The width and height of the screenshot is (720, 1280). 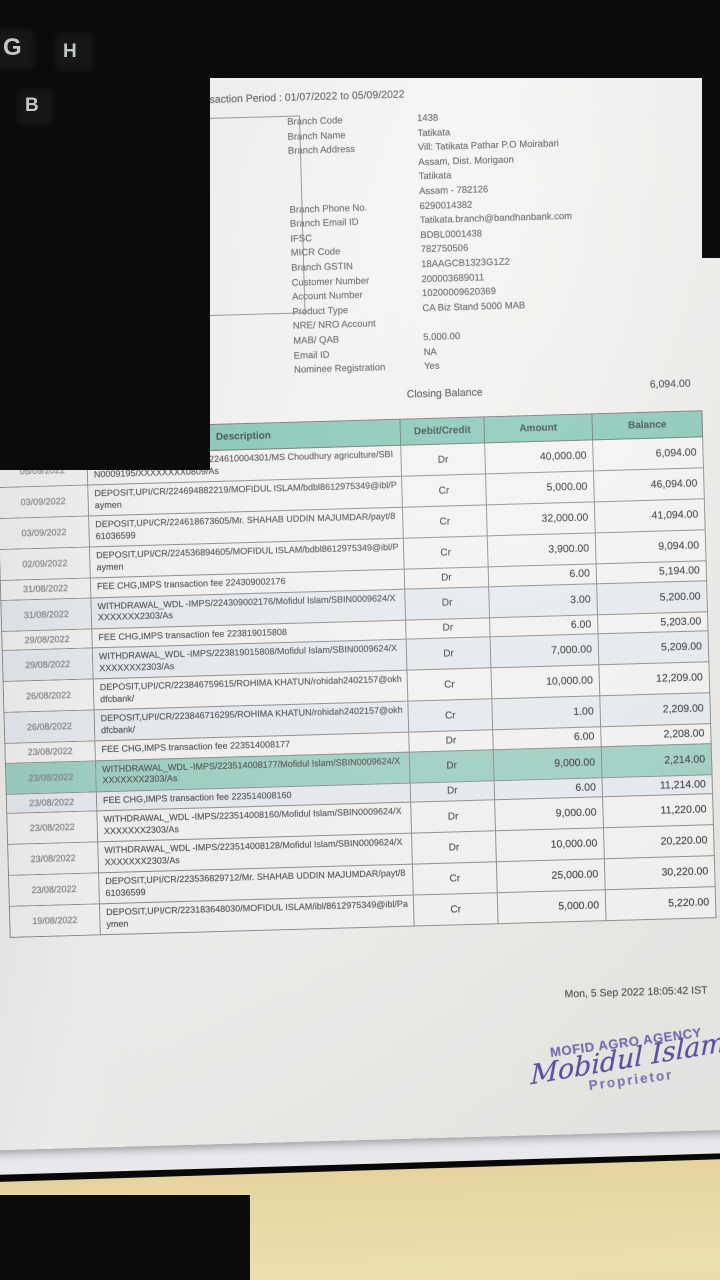 I want to click on branch-field-value: CA Biz Stand 5000 MAB, so click(x=474, y=306).